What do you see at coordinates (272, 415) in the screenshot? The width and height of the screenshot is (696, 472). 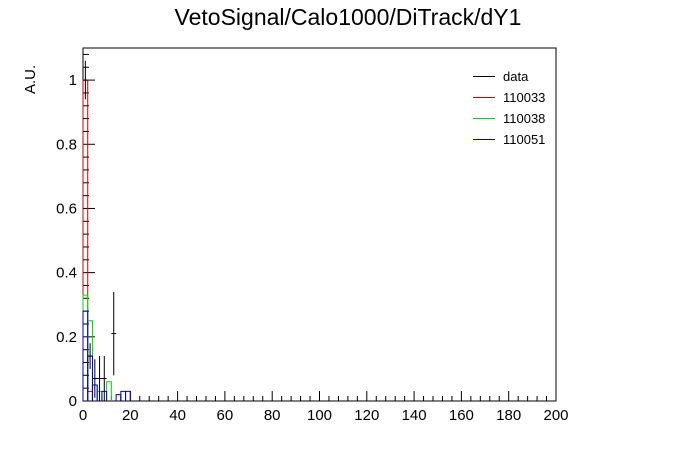 I see `x-tick-label: 80` at bounding box center [272, 415].